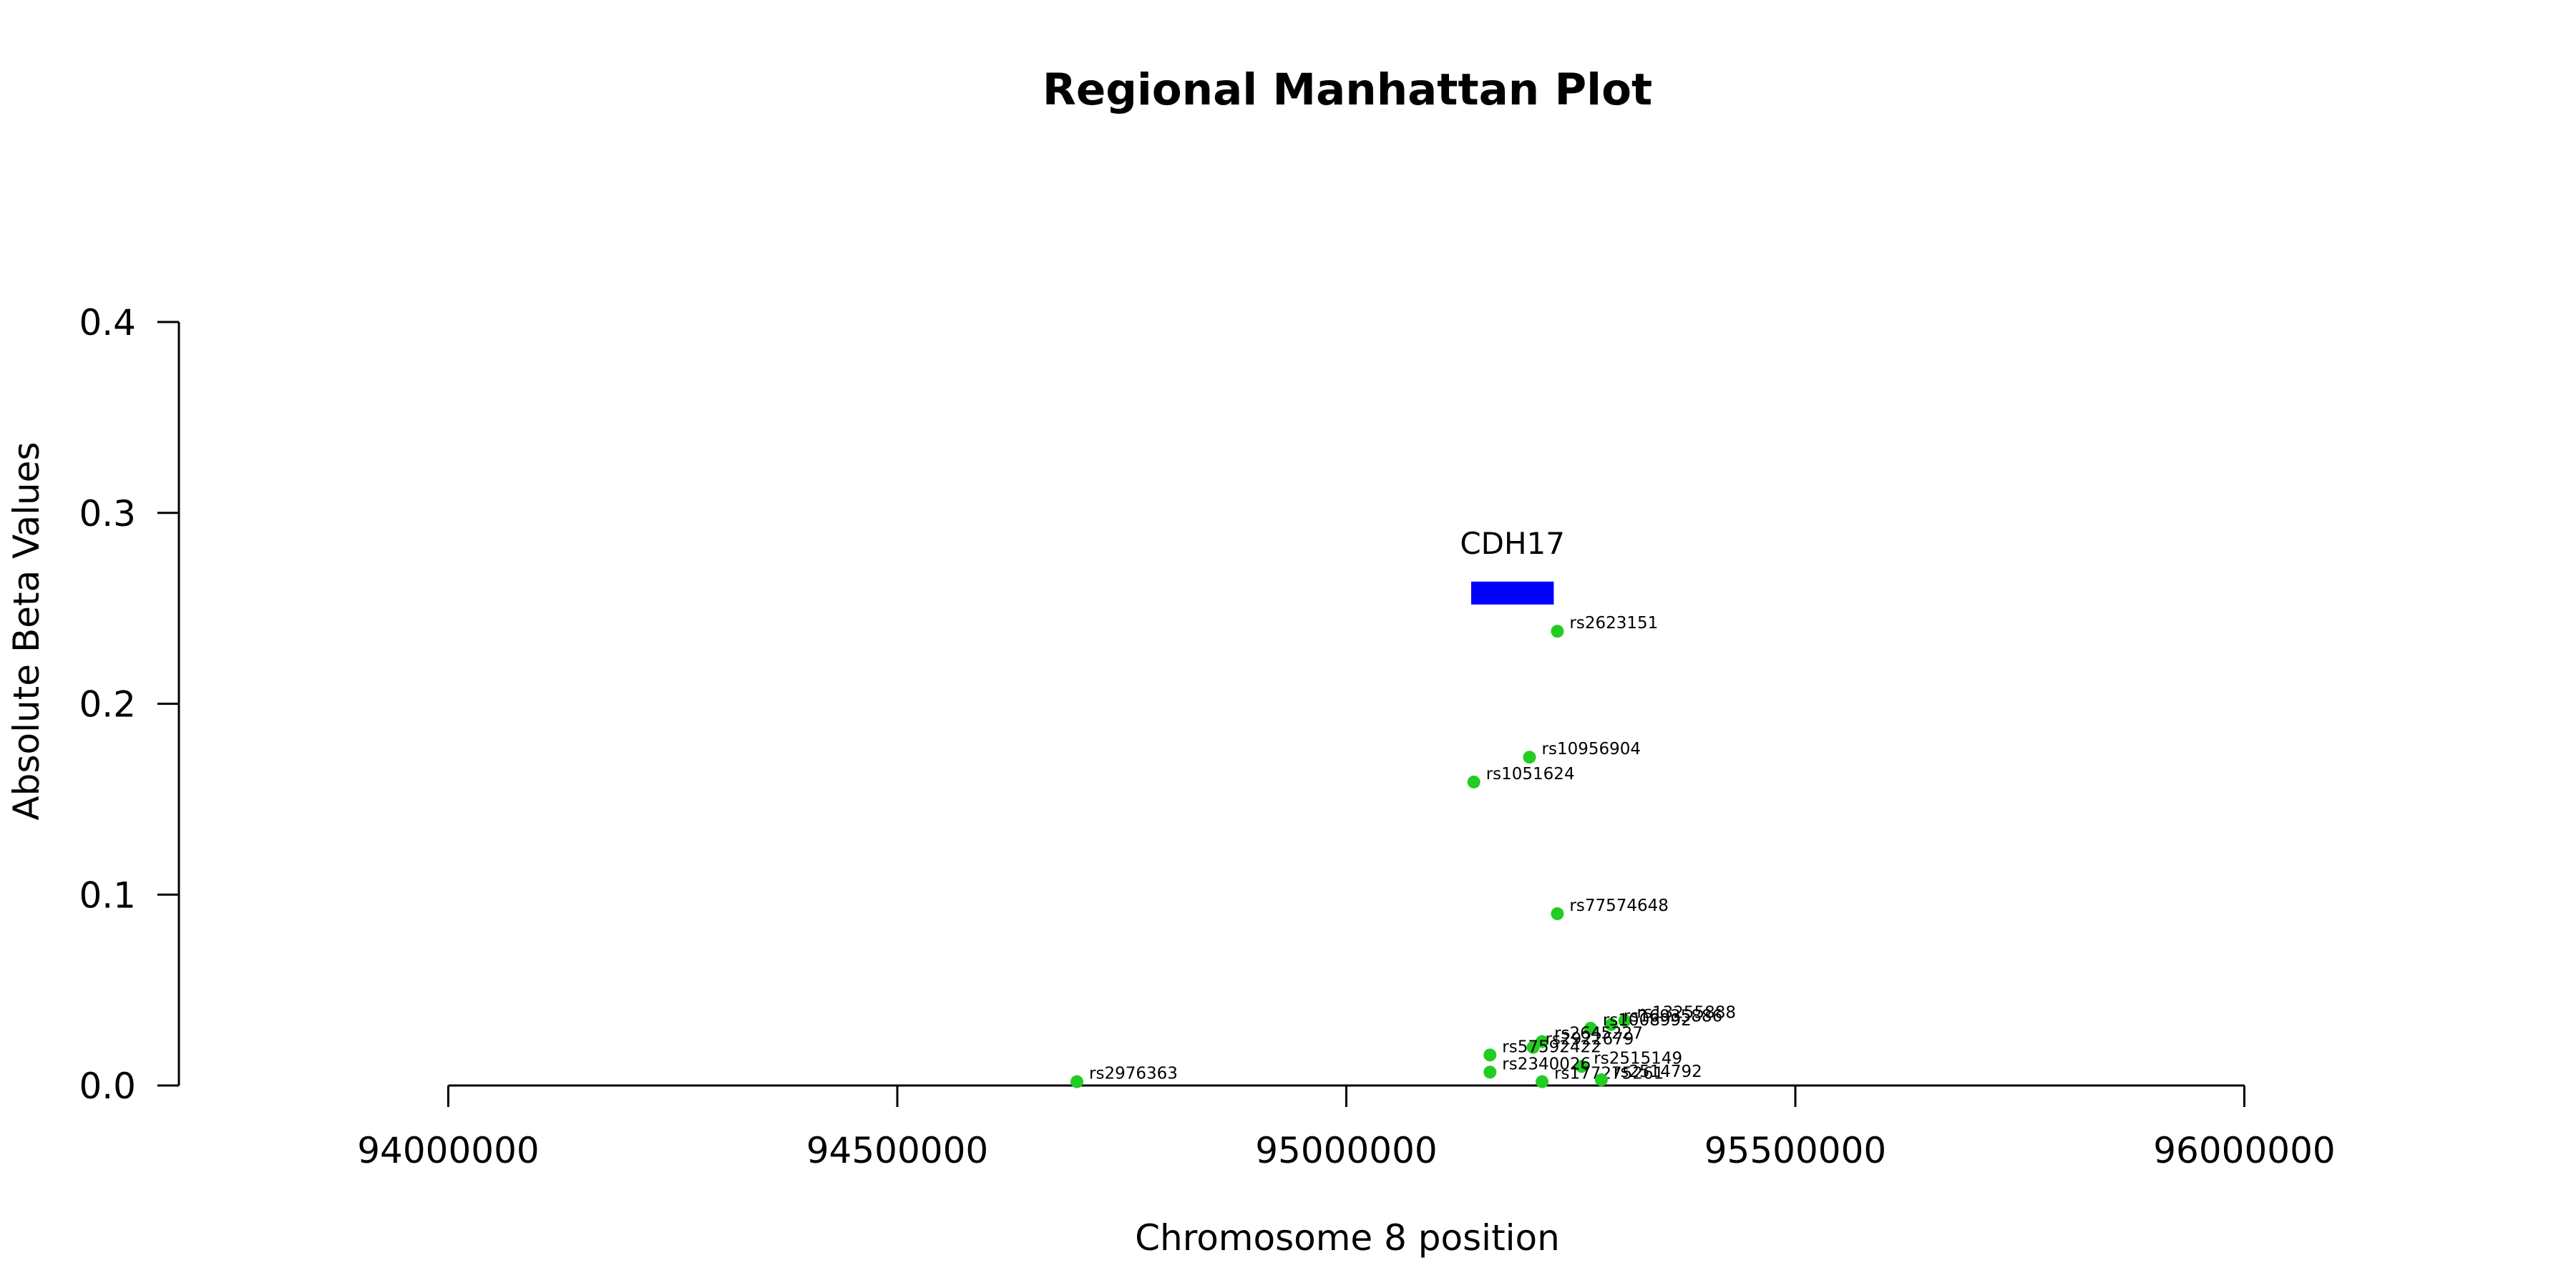  Describe the element at coordinates (1613, 623) in the screenshot. I see `snp-label: rs2623151` at that location.